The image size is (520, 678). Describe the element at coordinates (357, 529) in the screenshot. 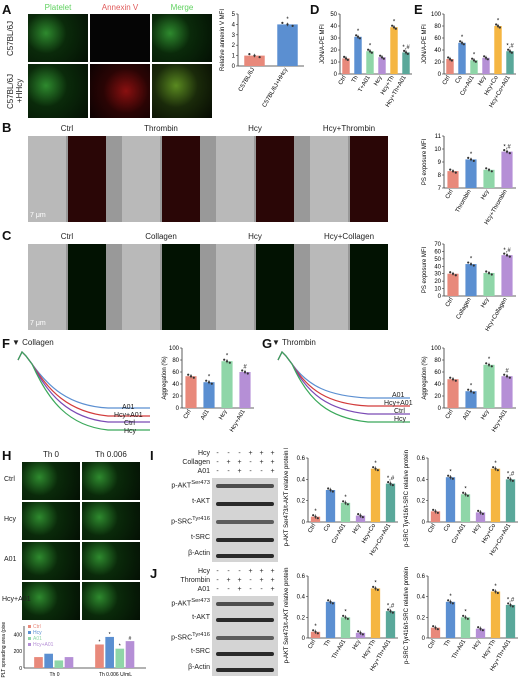

I see `category-label: Hcy` at that location.